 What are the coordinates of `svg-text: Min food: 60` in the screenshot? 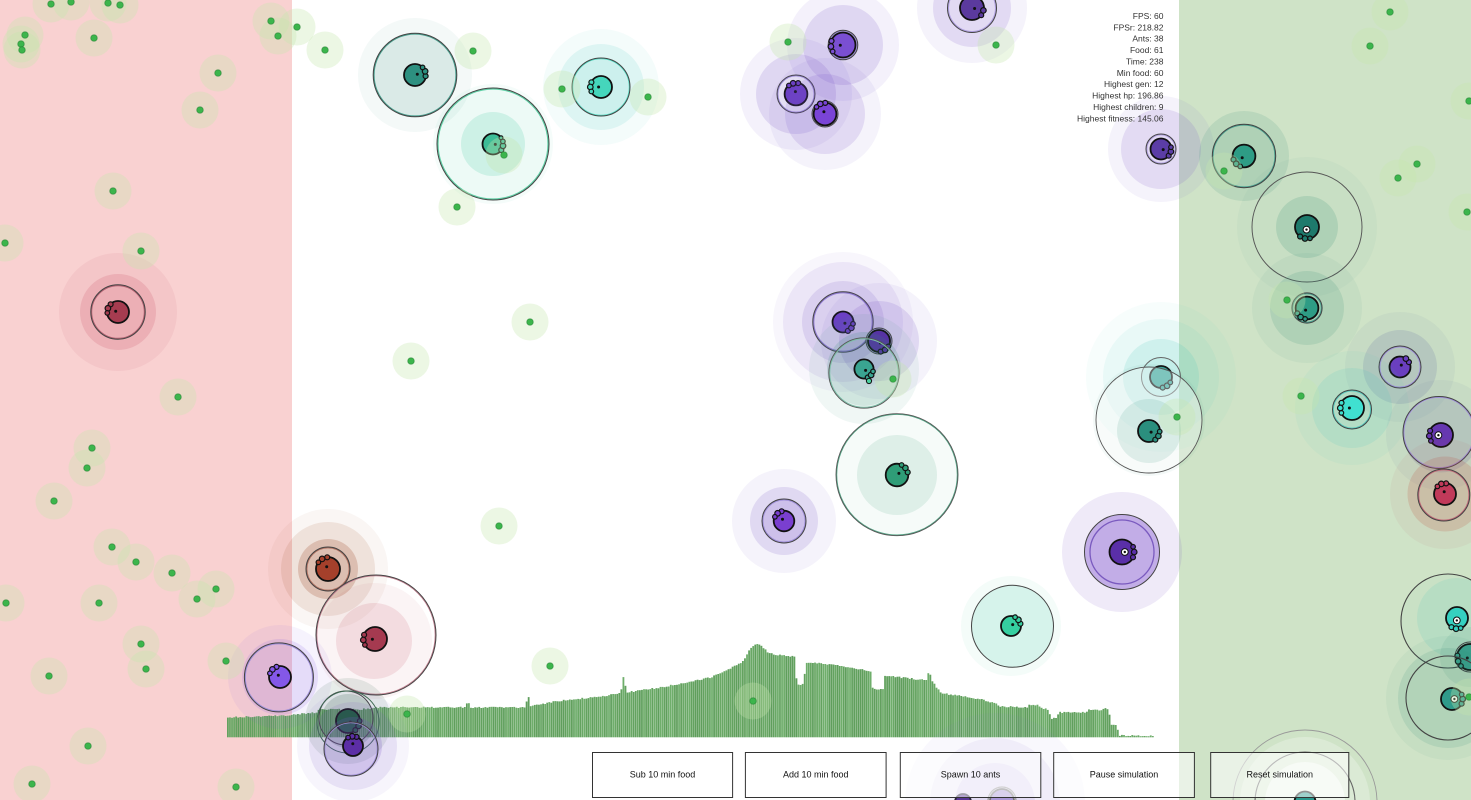 It's located at (1140, 73).